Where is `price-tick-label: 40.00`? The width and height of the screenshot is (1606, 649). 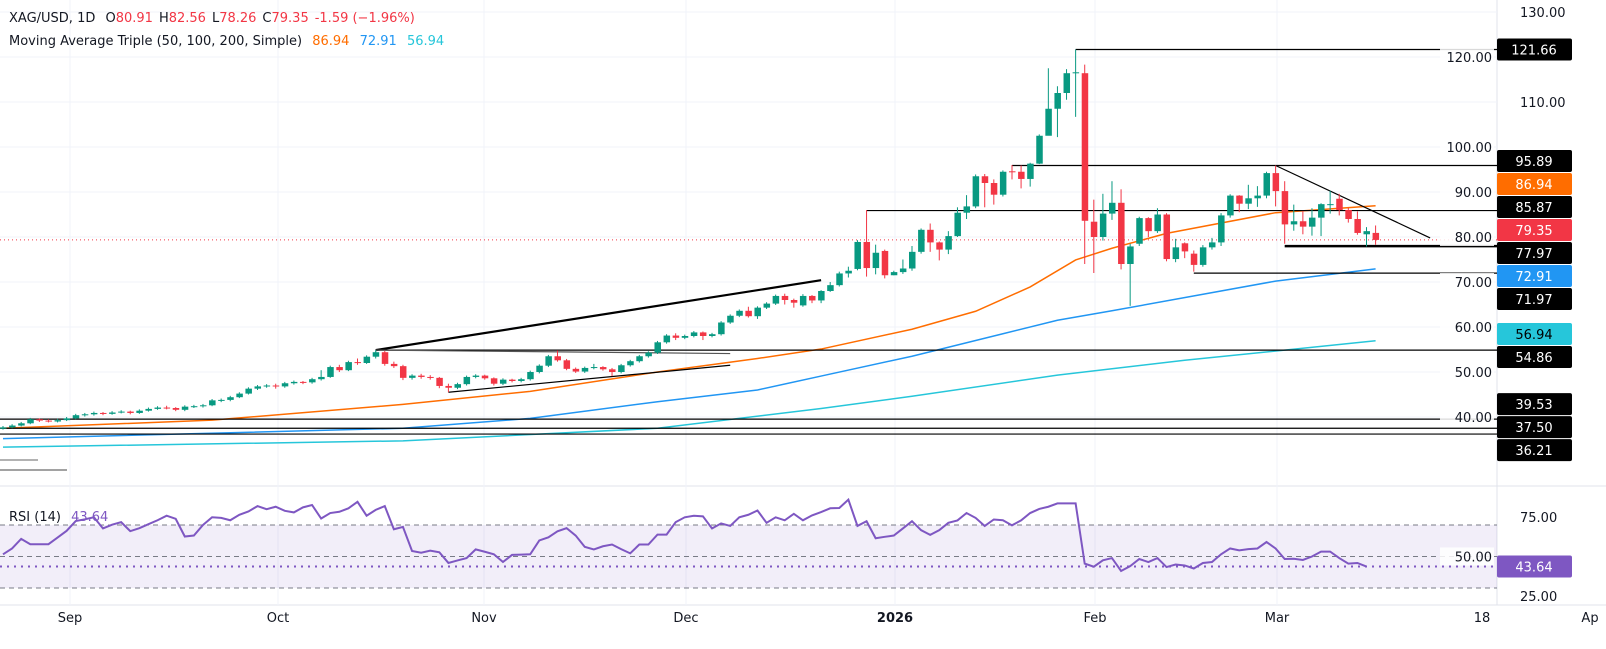 price-tick-label: 40.00 is located at coordinates (1473, 418).